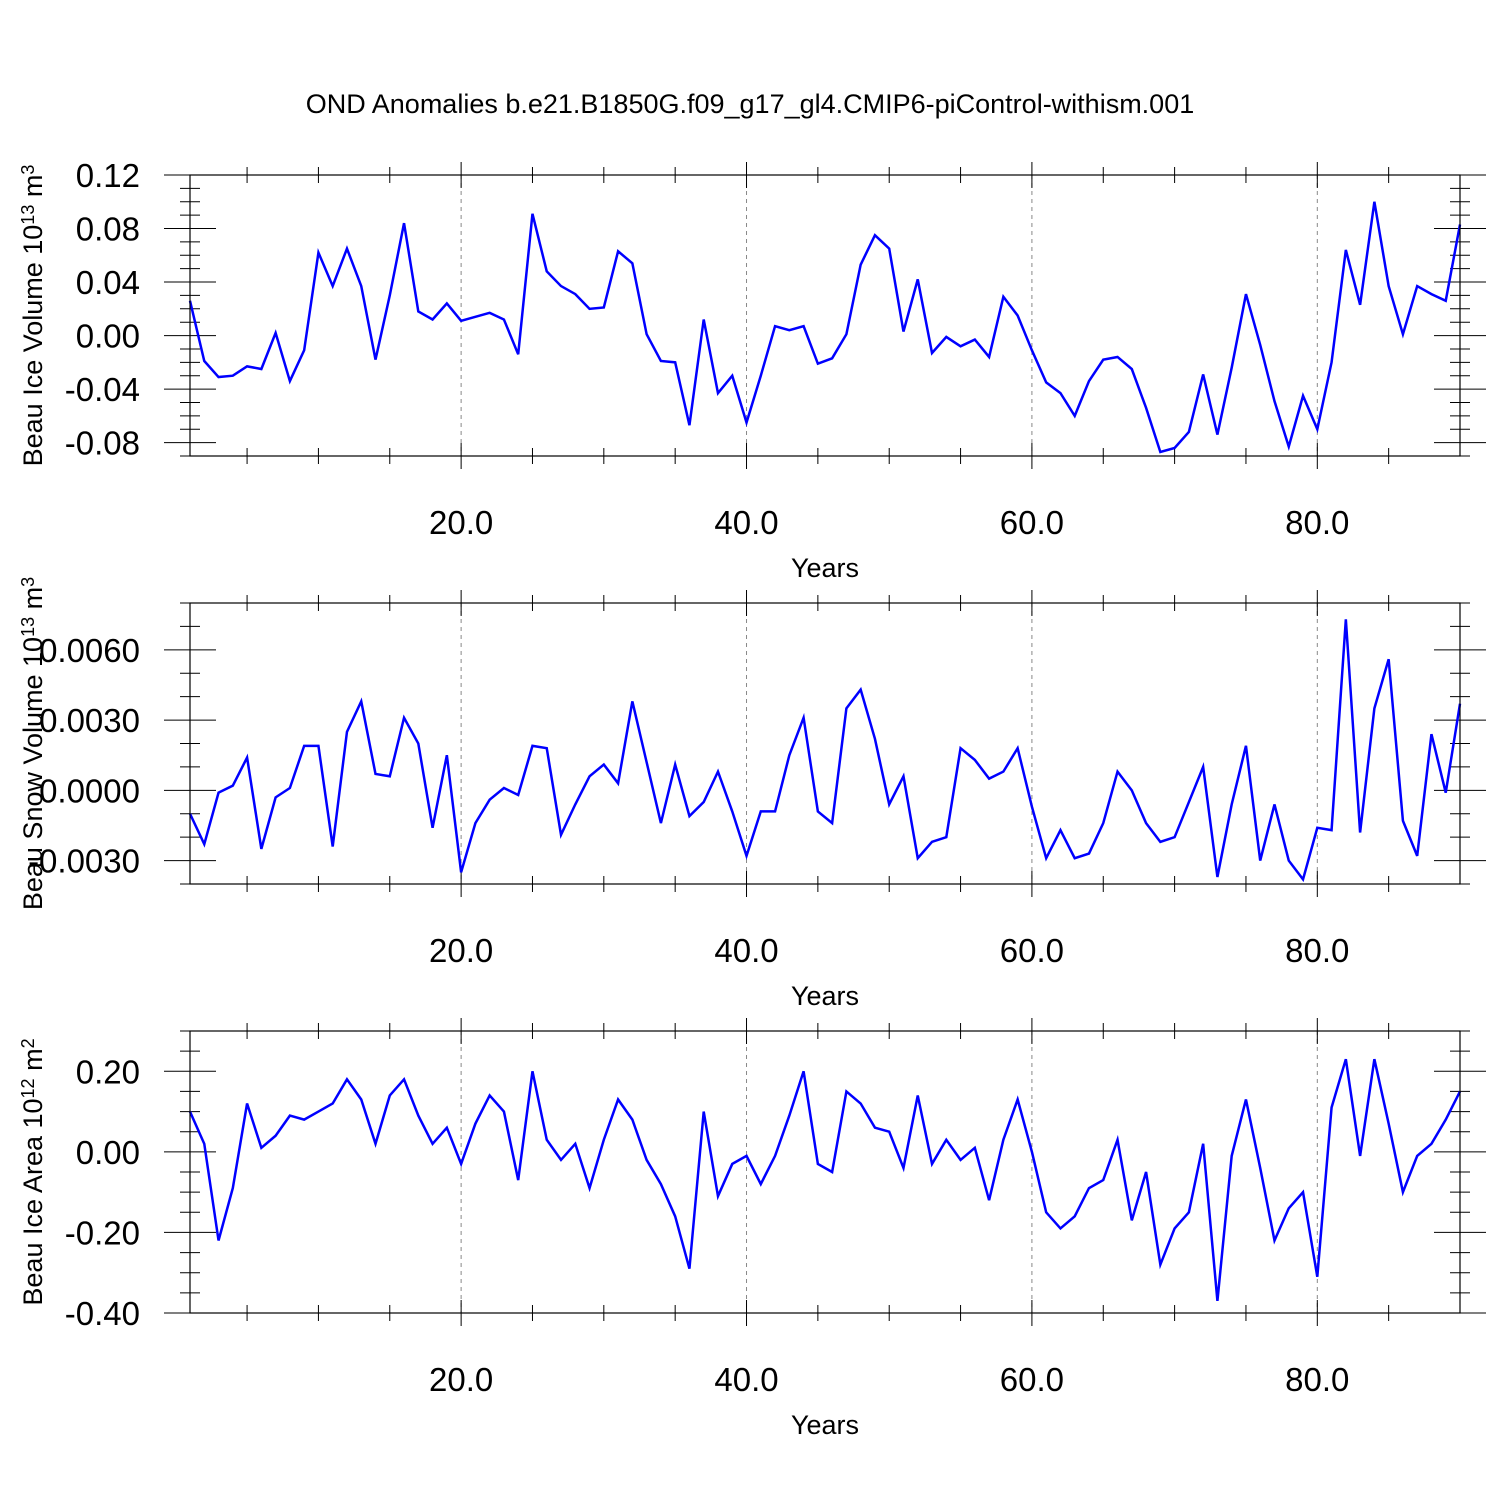  What do you see at coordinates (33, 1171) in the screenshot?
I see `y-axis-label: Beau Ice Area 1012 m2` at bounding box center [33, 1171].